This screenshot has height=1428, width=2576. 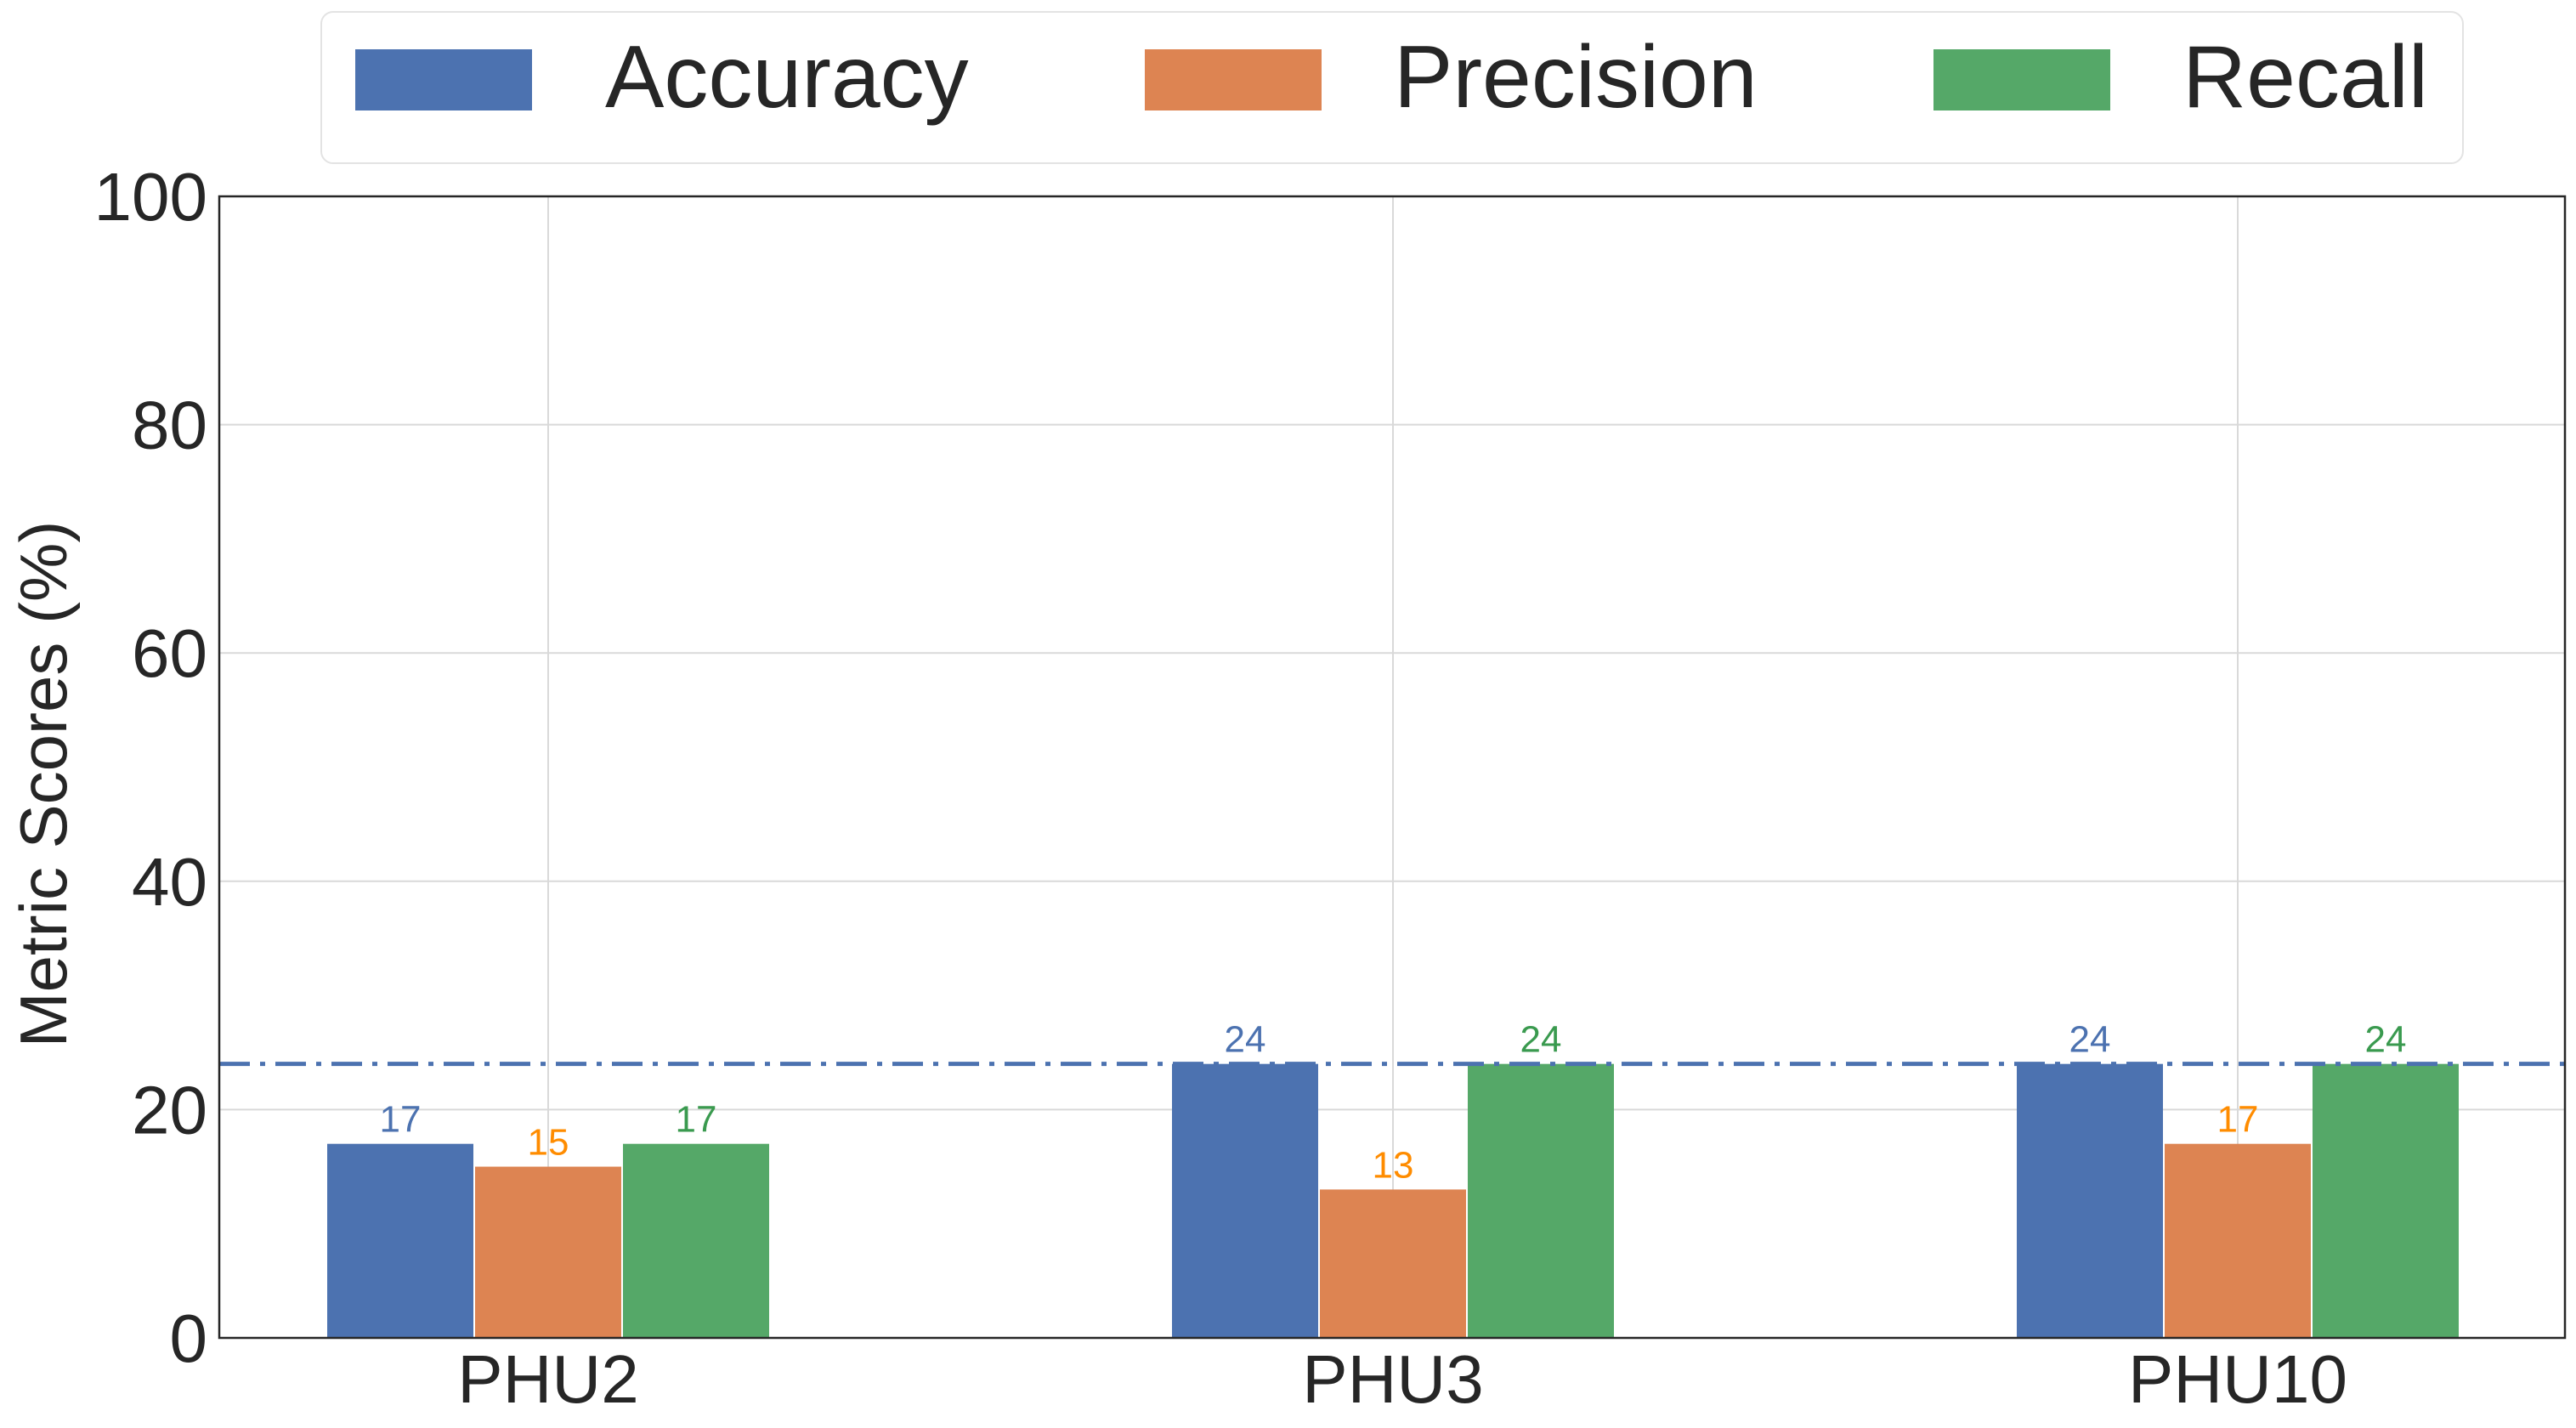 What do you see at coordinates (548, 1252) in the screenshot?
I see `bar-precision-phu2` at bounding box center [548, 1252].